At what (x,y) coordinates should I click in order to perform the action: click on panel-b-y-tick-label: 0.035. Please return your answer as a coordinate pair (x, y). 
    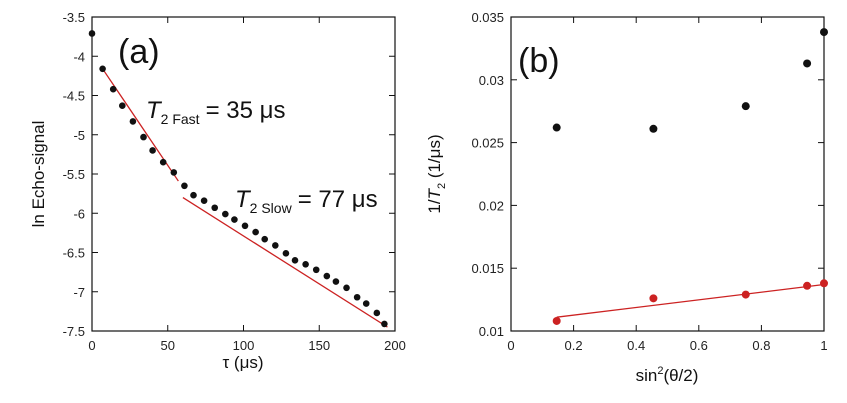
    Looking at the image, I should click on (487, 17).